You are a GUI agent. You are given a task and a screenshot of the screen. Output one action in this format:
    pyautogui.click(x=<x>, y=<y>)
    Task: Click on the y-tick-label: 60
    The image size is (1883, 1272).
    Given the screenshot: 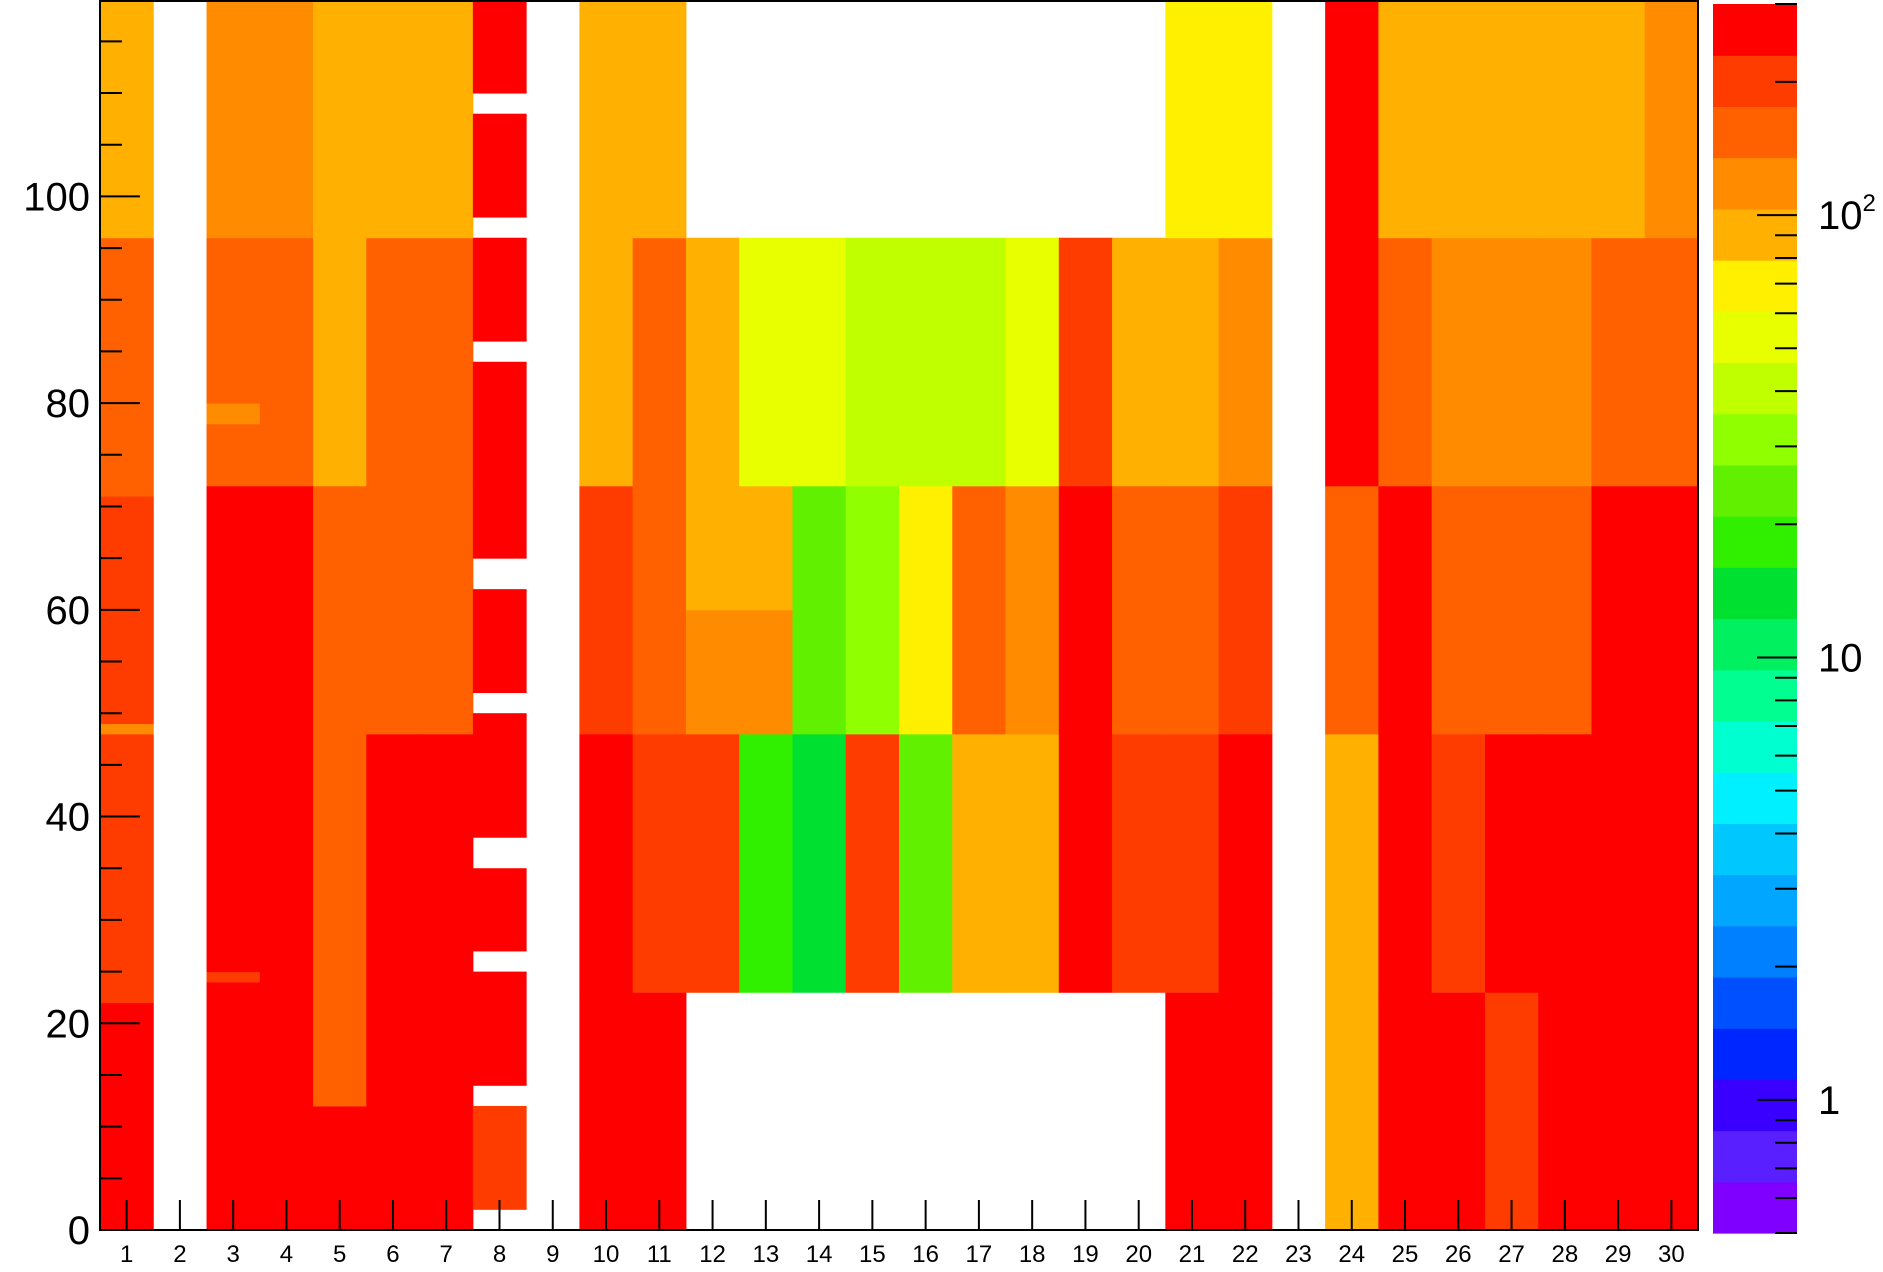 What is the action you would take?
    pyautogui.click(x=68, y=611)
    